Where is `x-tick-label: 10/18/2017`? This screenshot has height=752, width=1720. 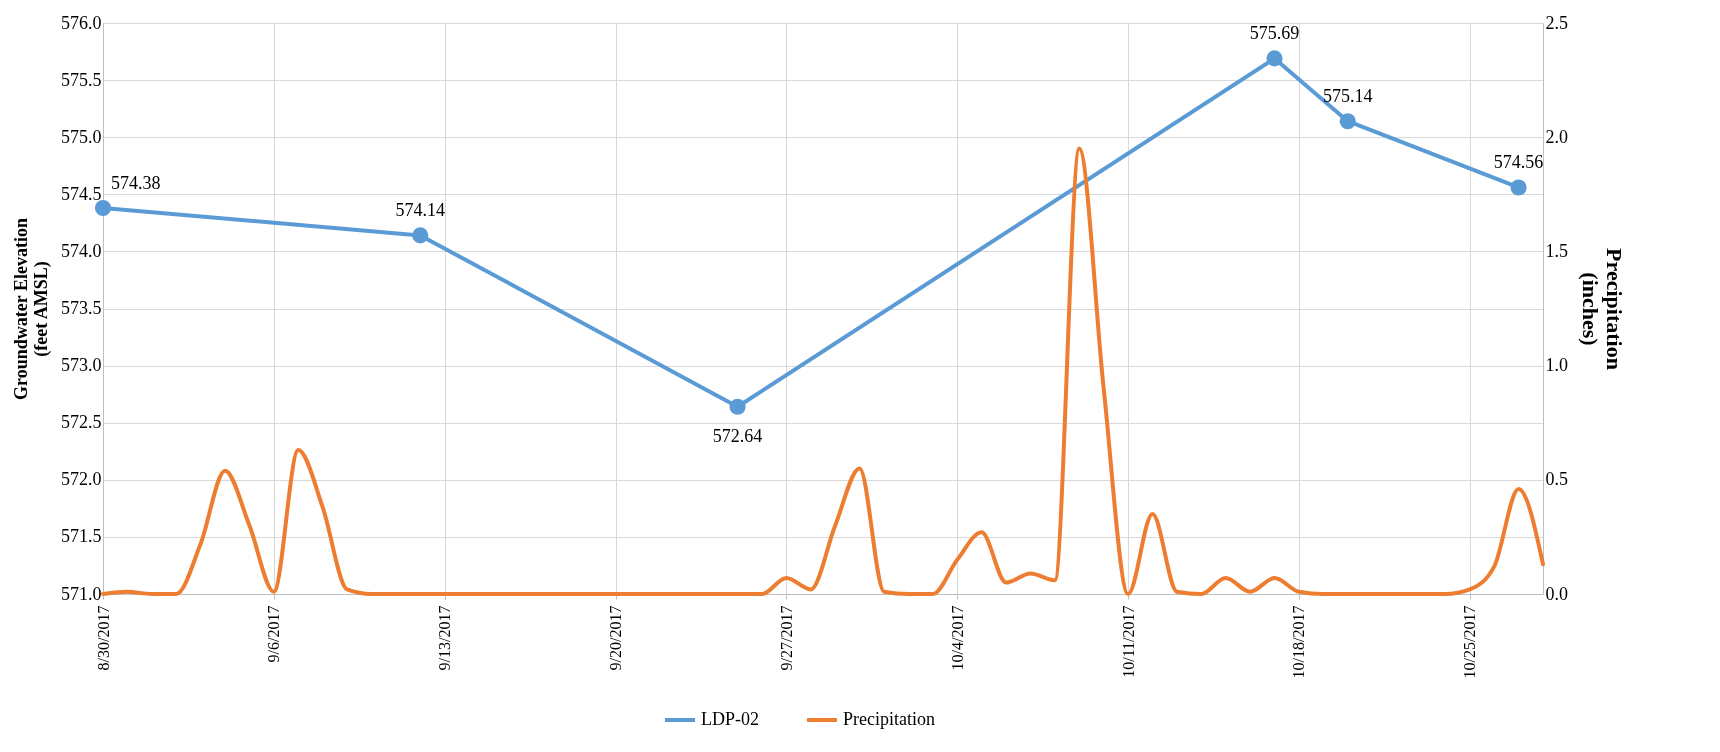
x-tick-label: 10/18/2017 is located at coordinates (1299, 642).